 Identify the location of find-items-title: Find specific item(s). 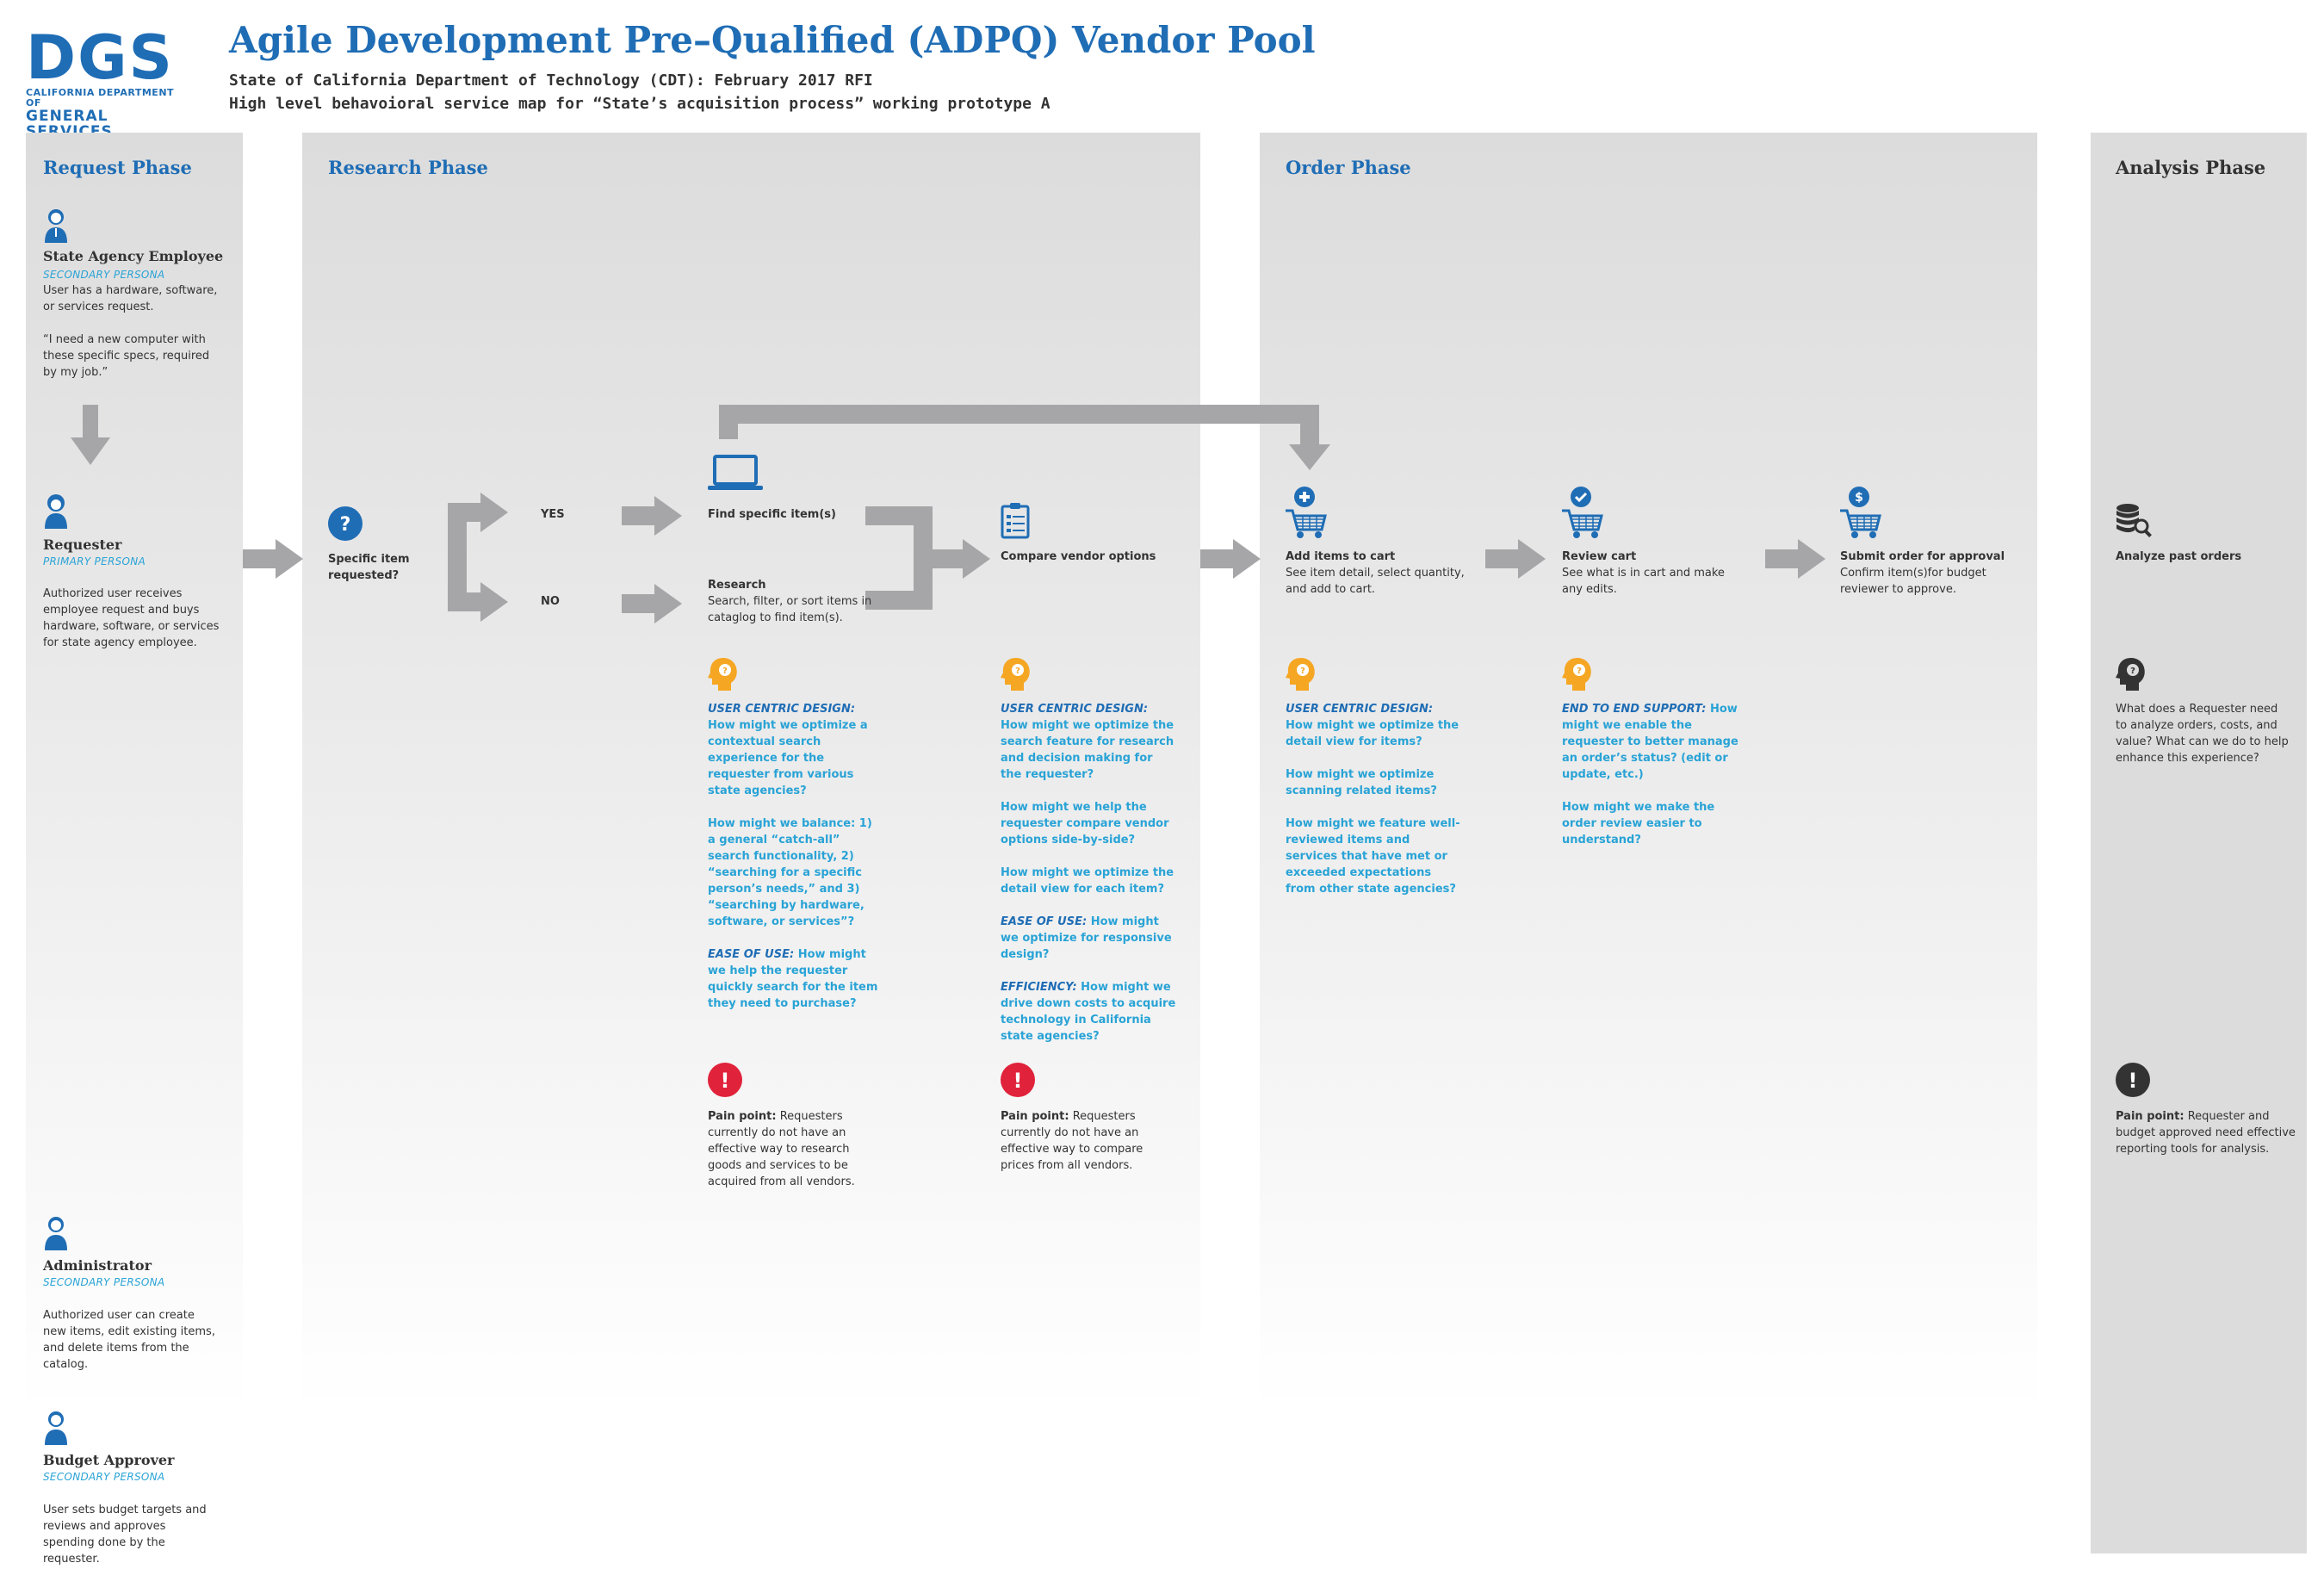
(772, 514).